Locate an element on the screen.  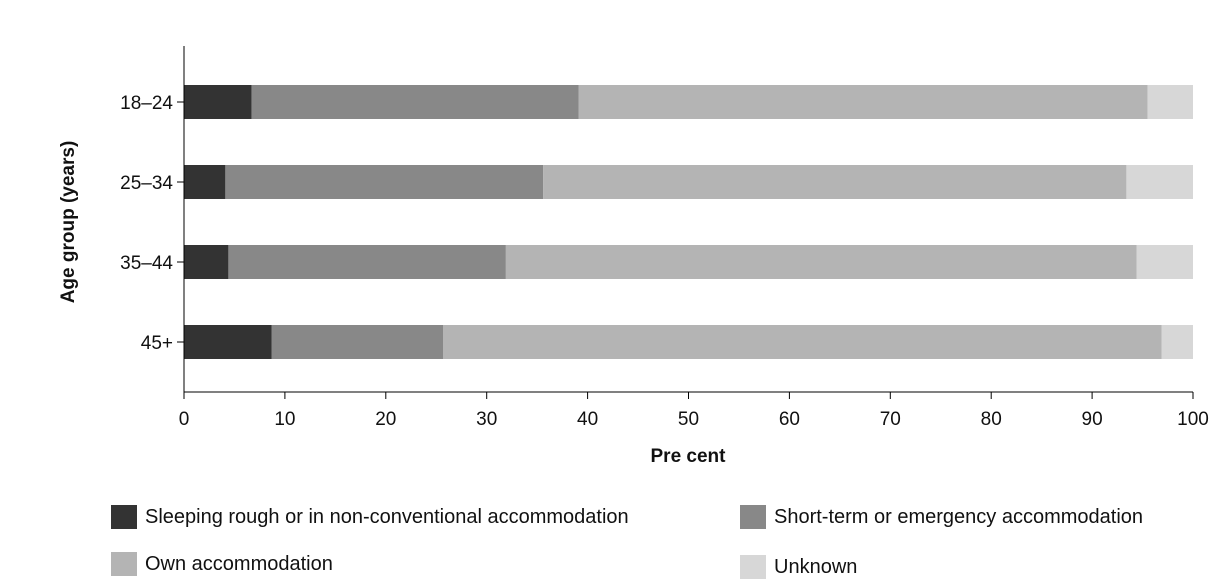
x-tick-label: 20 is located at coordinates (385, 419).